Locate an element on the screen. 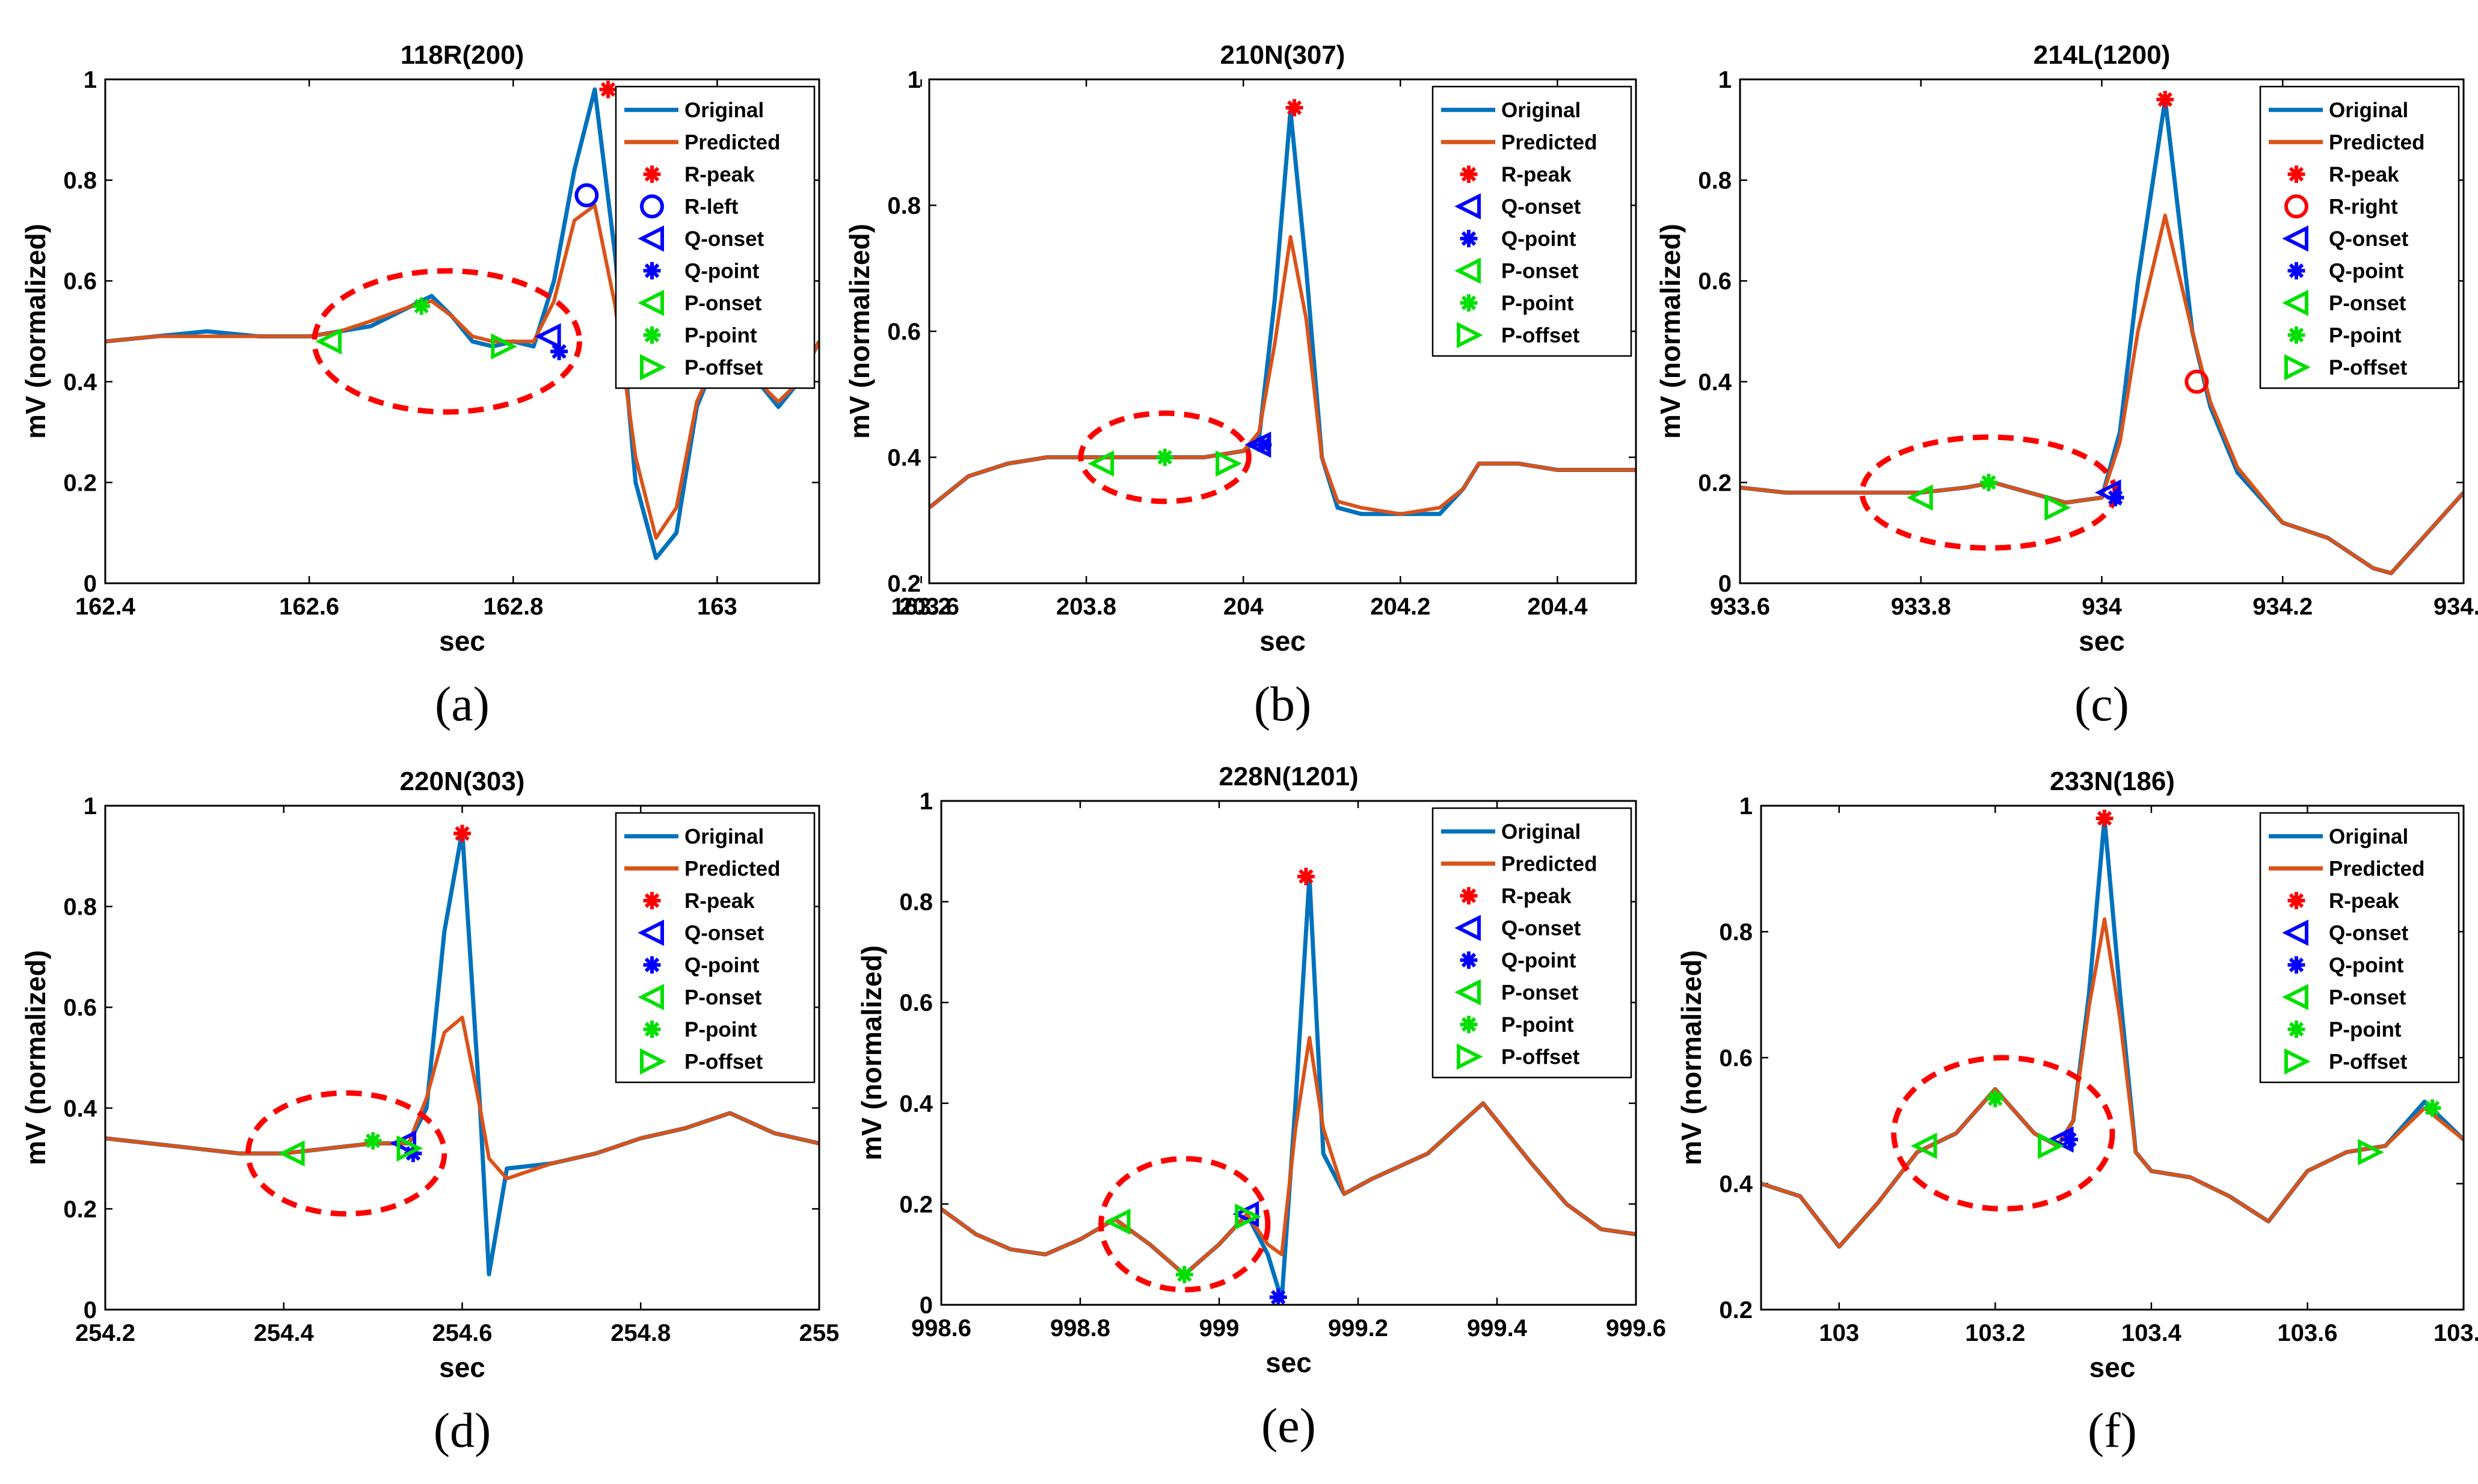  q-point-marker is located at coordinates (2115, 497).